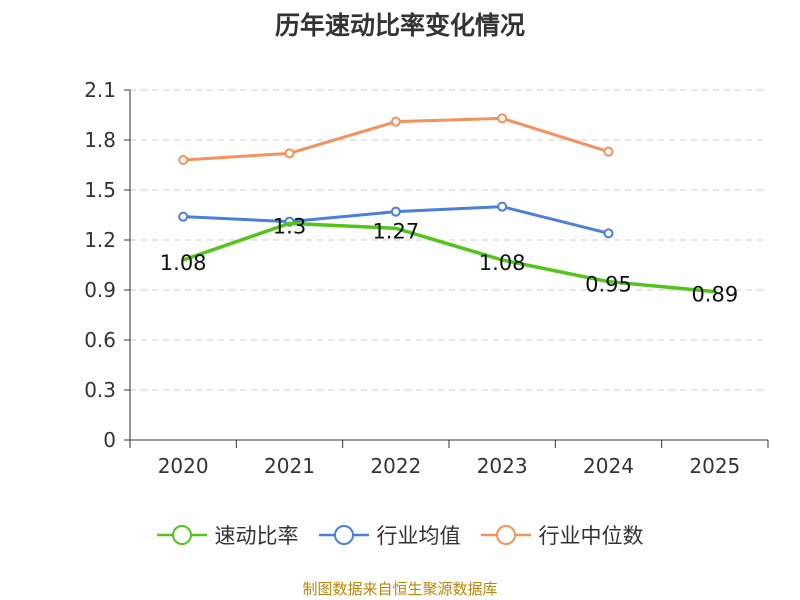  Describe the element at coordinates (591, 536) in the screenshot. I see `legend-label-industry-median: 行业中位数` at that location.